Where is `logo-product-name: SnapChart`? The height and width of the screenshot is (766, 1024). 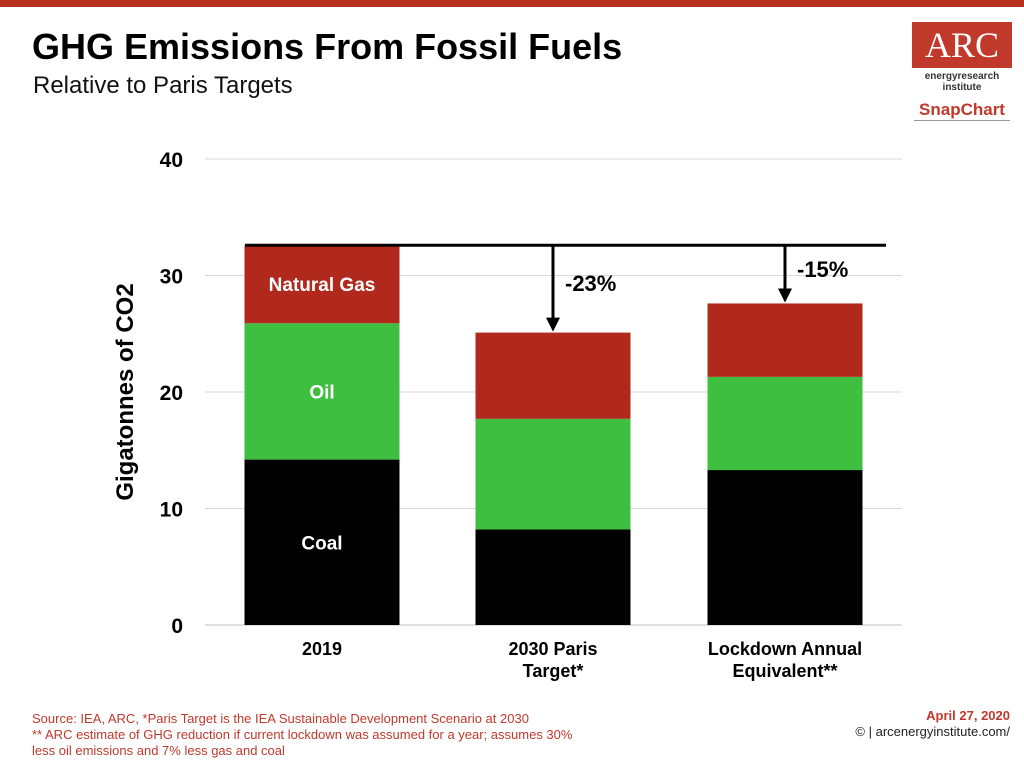 logo-product-name: SnapChart is located at coordinates (962, 109).